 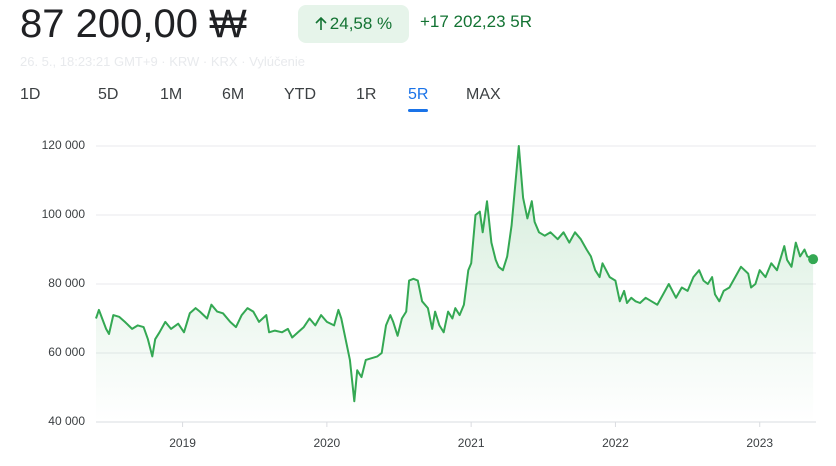 What do you see at coordinates (253, 97) in the screenshot?
I see `tab-slot: 6M` at bounding box center [253, 97].